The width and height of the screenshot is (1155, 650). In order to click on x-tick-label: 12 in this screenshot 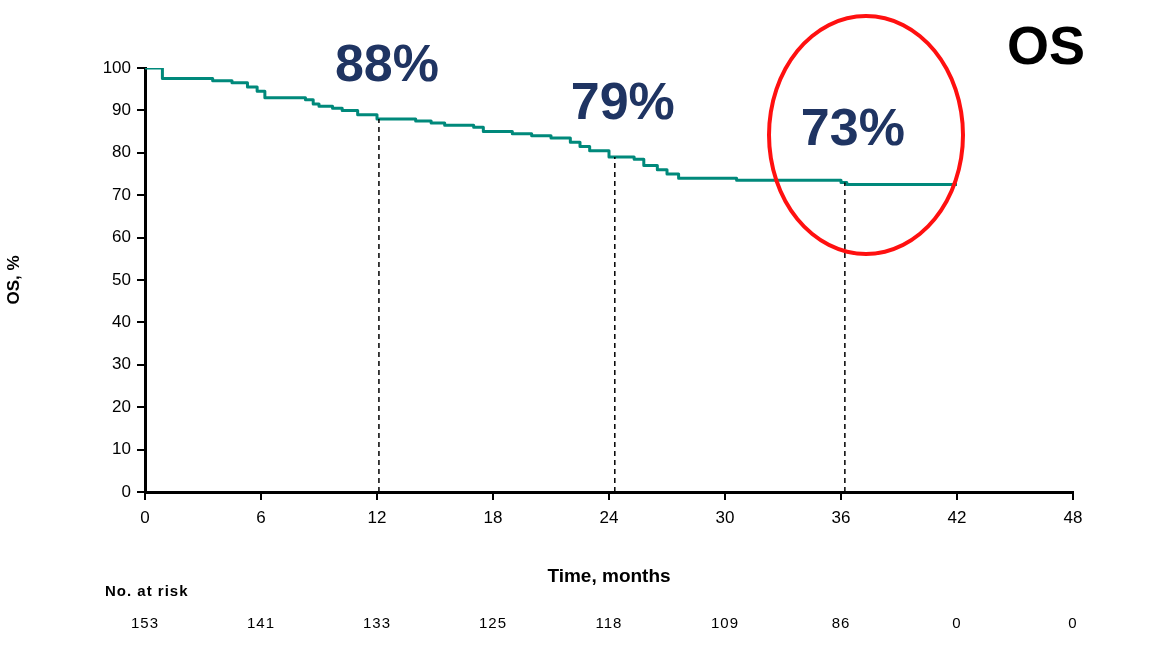, I will do `click(377, 517)`.